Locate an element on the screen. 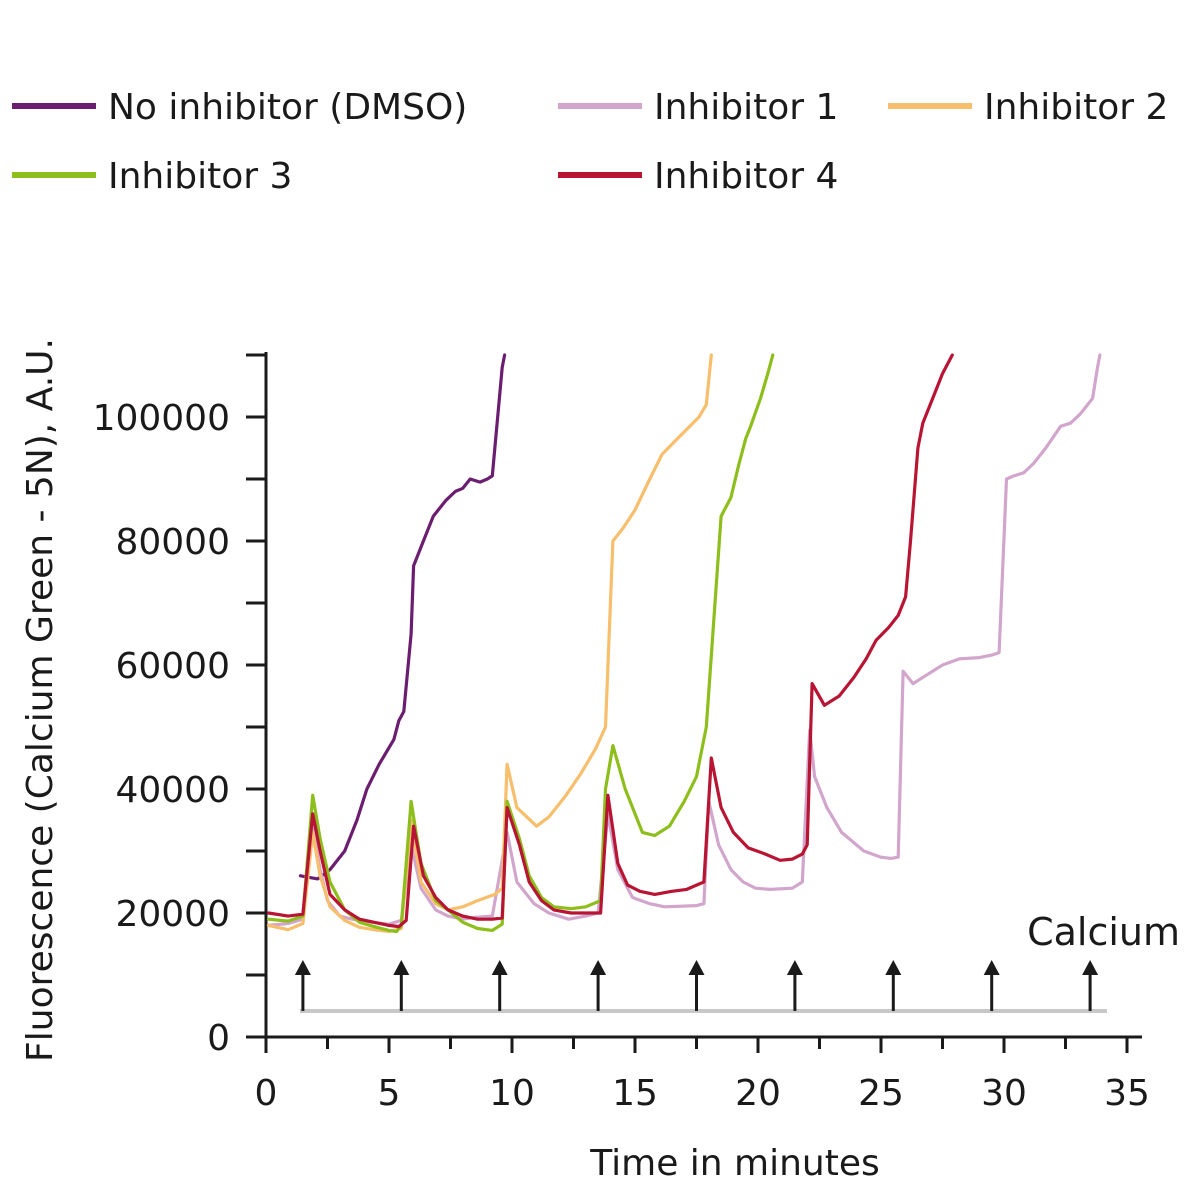  x-axis-title: Time in minutes is located at coordinates (734, 1163).